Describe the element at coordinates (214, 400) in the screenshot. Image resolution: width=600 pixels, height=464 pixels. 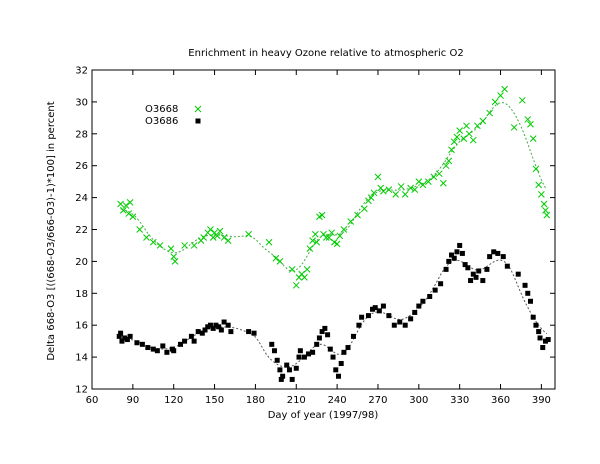
I see `x-tick-label: 150` at that location.